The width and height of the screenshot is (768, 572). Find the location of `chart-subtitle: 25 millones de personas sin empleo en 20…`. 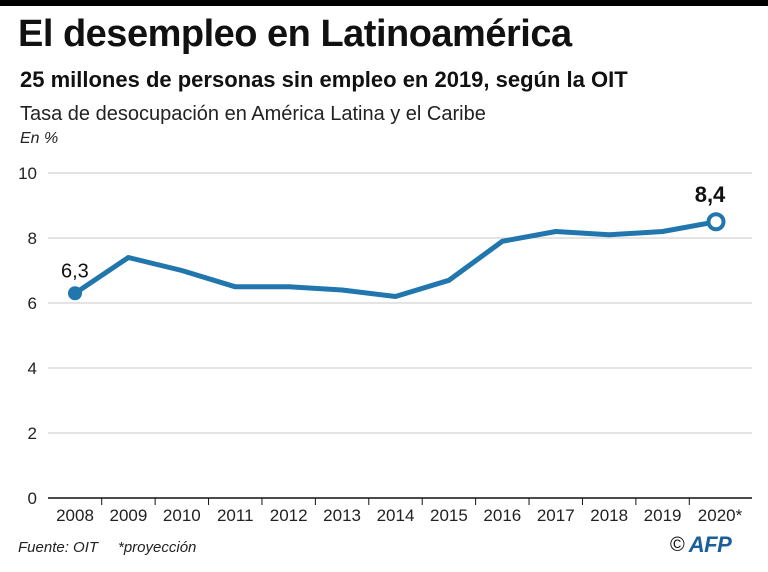

chart-subtitle: 25 millones de personas sin empleo en 20… is located at coordinates (324, 79).